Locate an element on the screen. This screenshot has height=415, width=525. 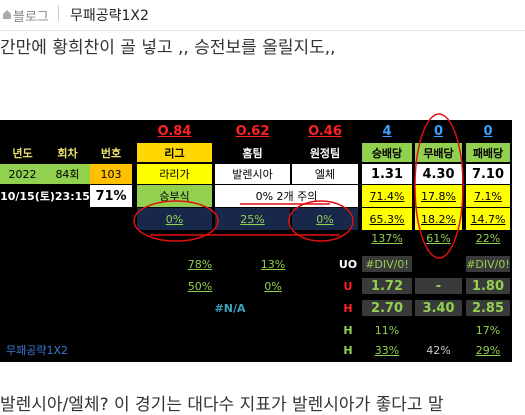
cell: 리그 is located at coordinates (174, 152).